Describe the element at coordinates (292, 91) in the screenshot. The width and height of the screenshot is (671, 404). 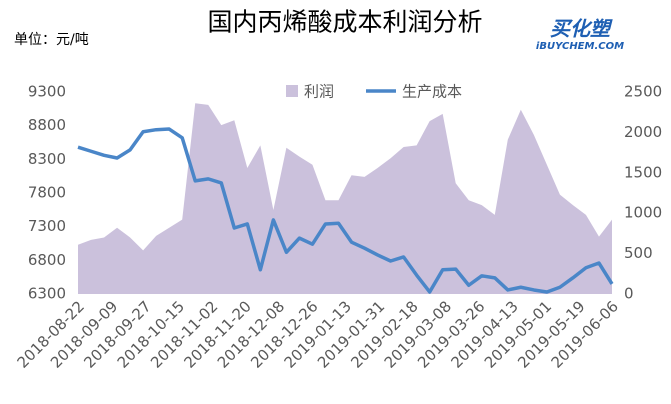
I see `legend-swatch` at that location.